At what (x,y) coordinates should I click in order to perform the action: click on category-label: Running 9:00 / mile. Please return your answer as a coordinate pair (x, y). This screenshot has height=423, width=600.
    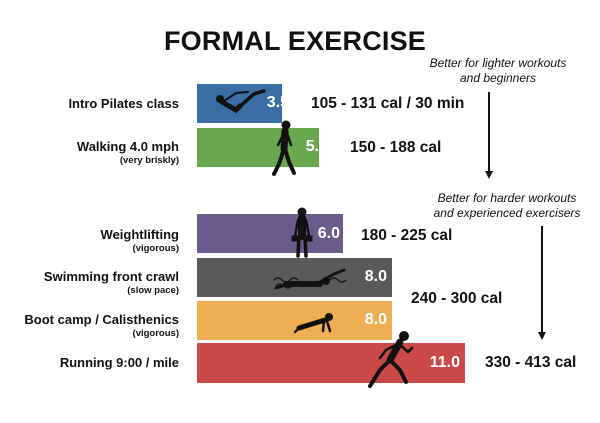
    Looking at the image, I should click on (119, 362).